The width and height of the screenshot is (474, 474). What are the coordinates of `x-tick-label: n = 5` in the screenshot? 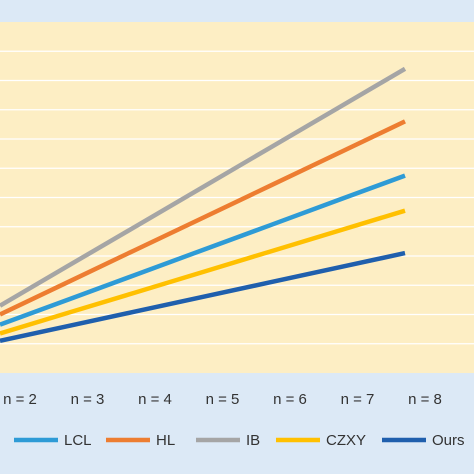 It's located at (223, 399).